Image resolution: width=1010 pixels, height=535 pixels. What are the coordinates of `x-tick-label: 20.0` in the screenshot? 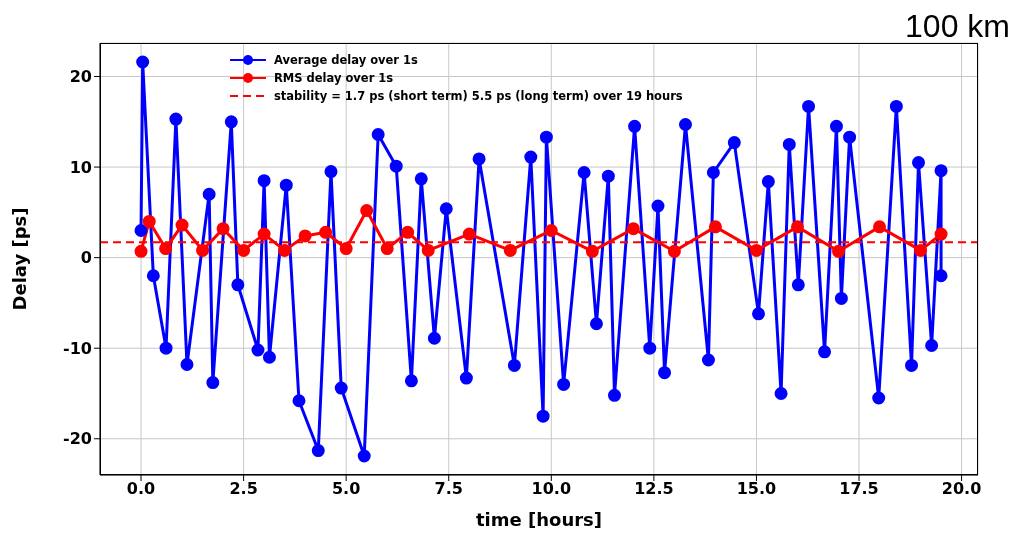 It's located at (961, 489).